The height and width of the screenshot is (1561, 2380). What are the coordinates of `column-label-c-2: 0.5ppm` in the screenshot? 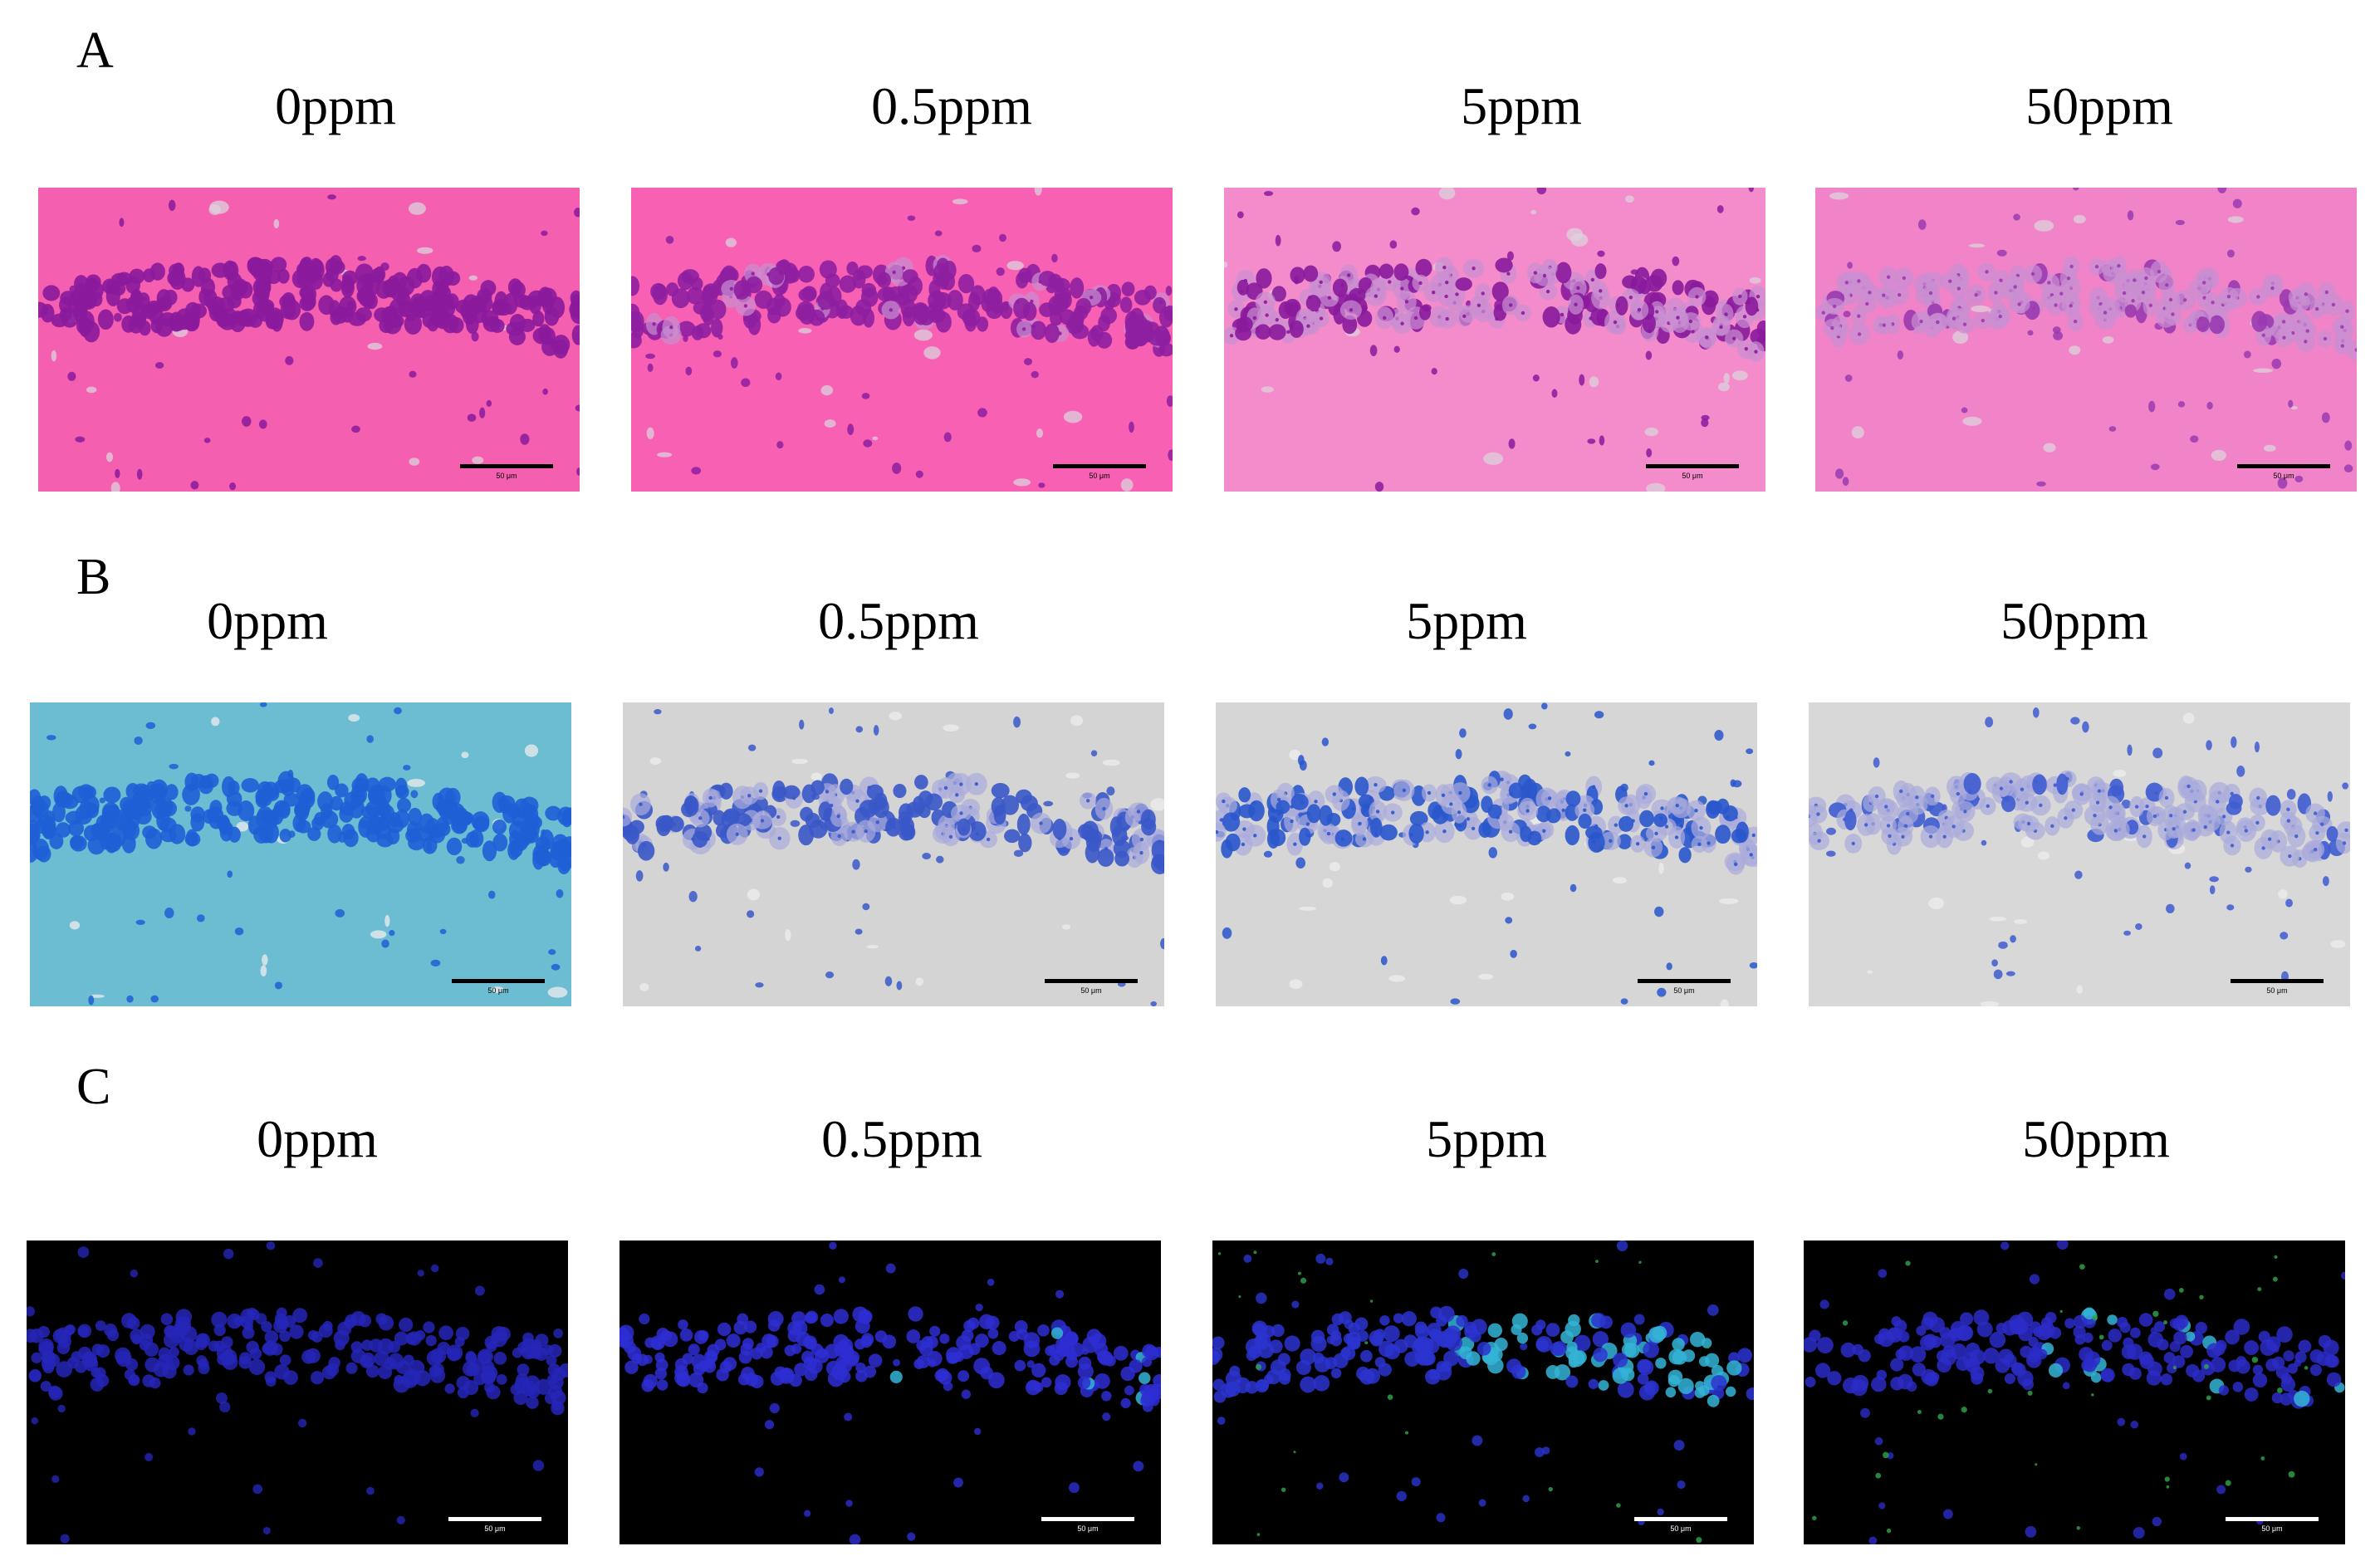 It's located at (901, 1138).